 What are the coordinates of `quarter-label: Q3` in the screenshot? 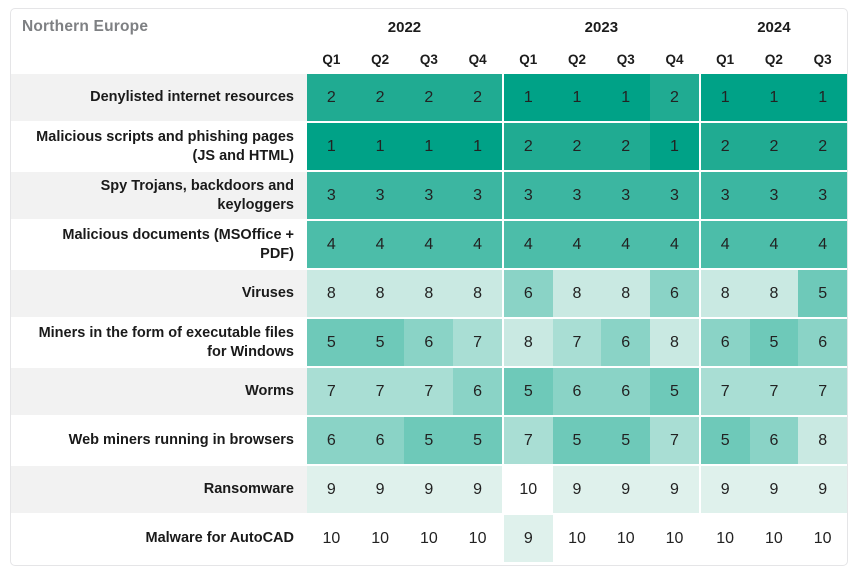 It's located at (625, 59).